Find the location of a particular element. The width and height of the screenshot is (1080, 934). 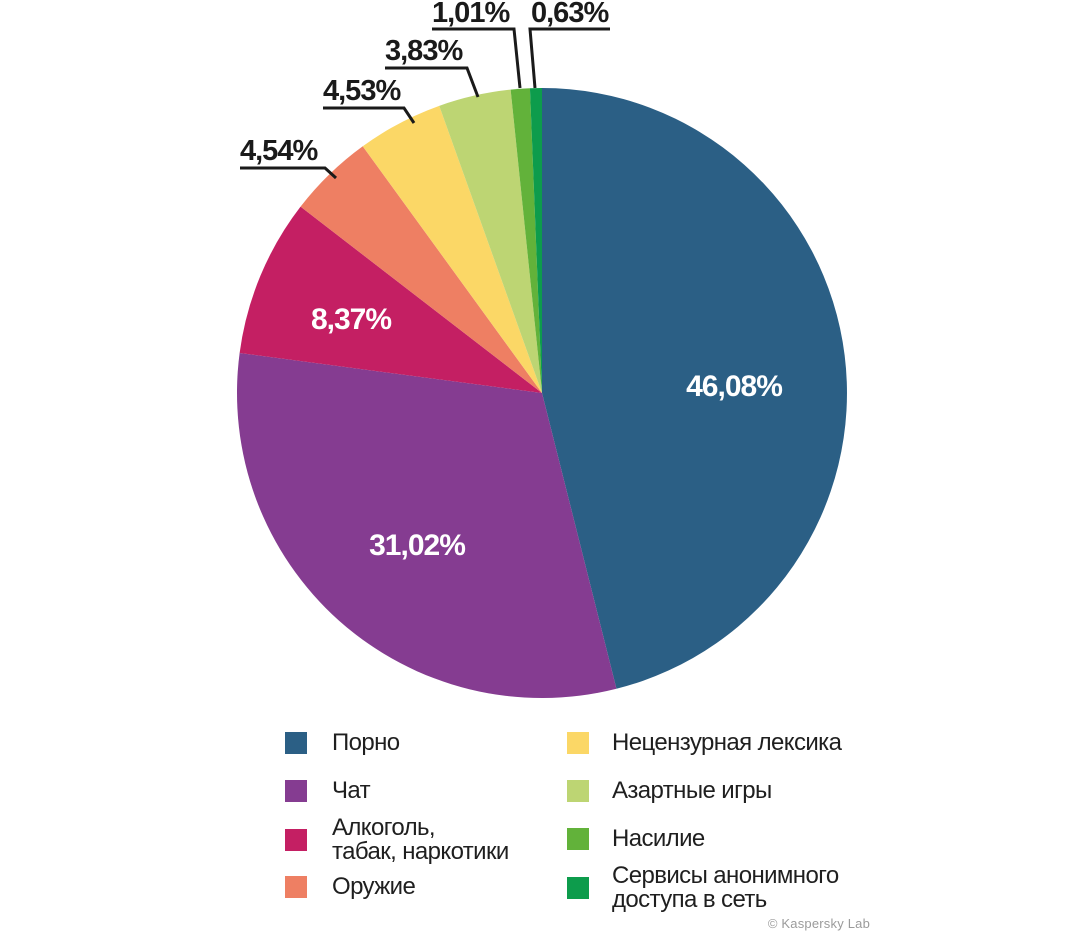

slice-value-label-gambling: 3,83% is located at coordinates (424, 51).